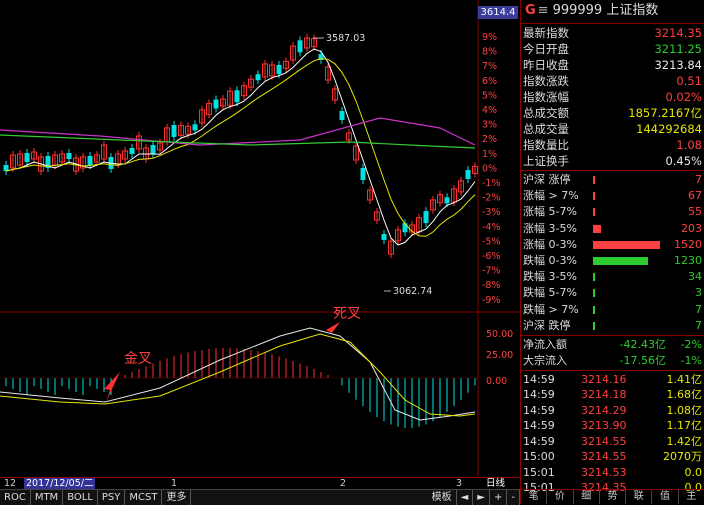 Image resolution: width=704 pixels, height=505 pixels. I want to click on distribution-count: 34, so click(695, 277).